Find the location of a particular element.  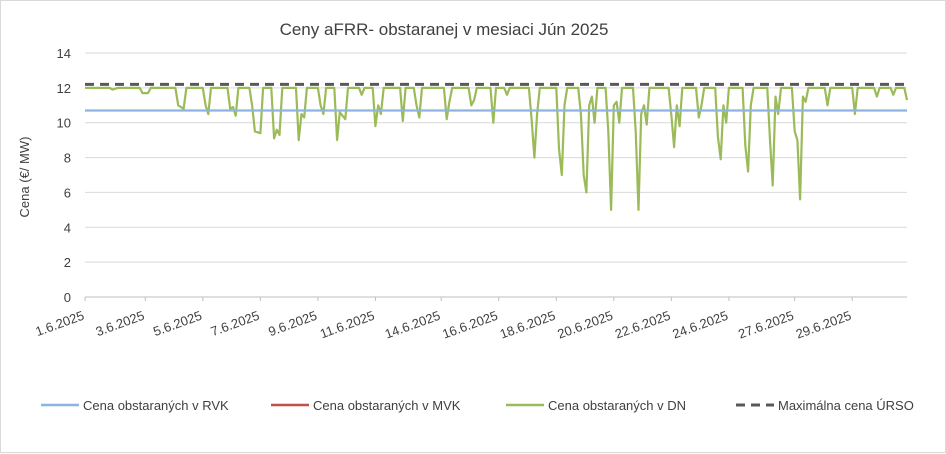

x-tick-label-9: 20.6.2025 is located at coordinates (584, 325).